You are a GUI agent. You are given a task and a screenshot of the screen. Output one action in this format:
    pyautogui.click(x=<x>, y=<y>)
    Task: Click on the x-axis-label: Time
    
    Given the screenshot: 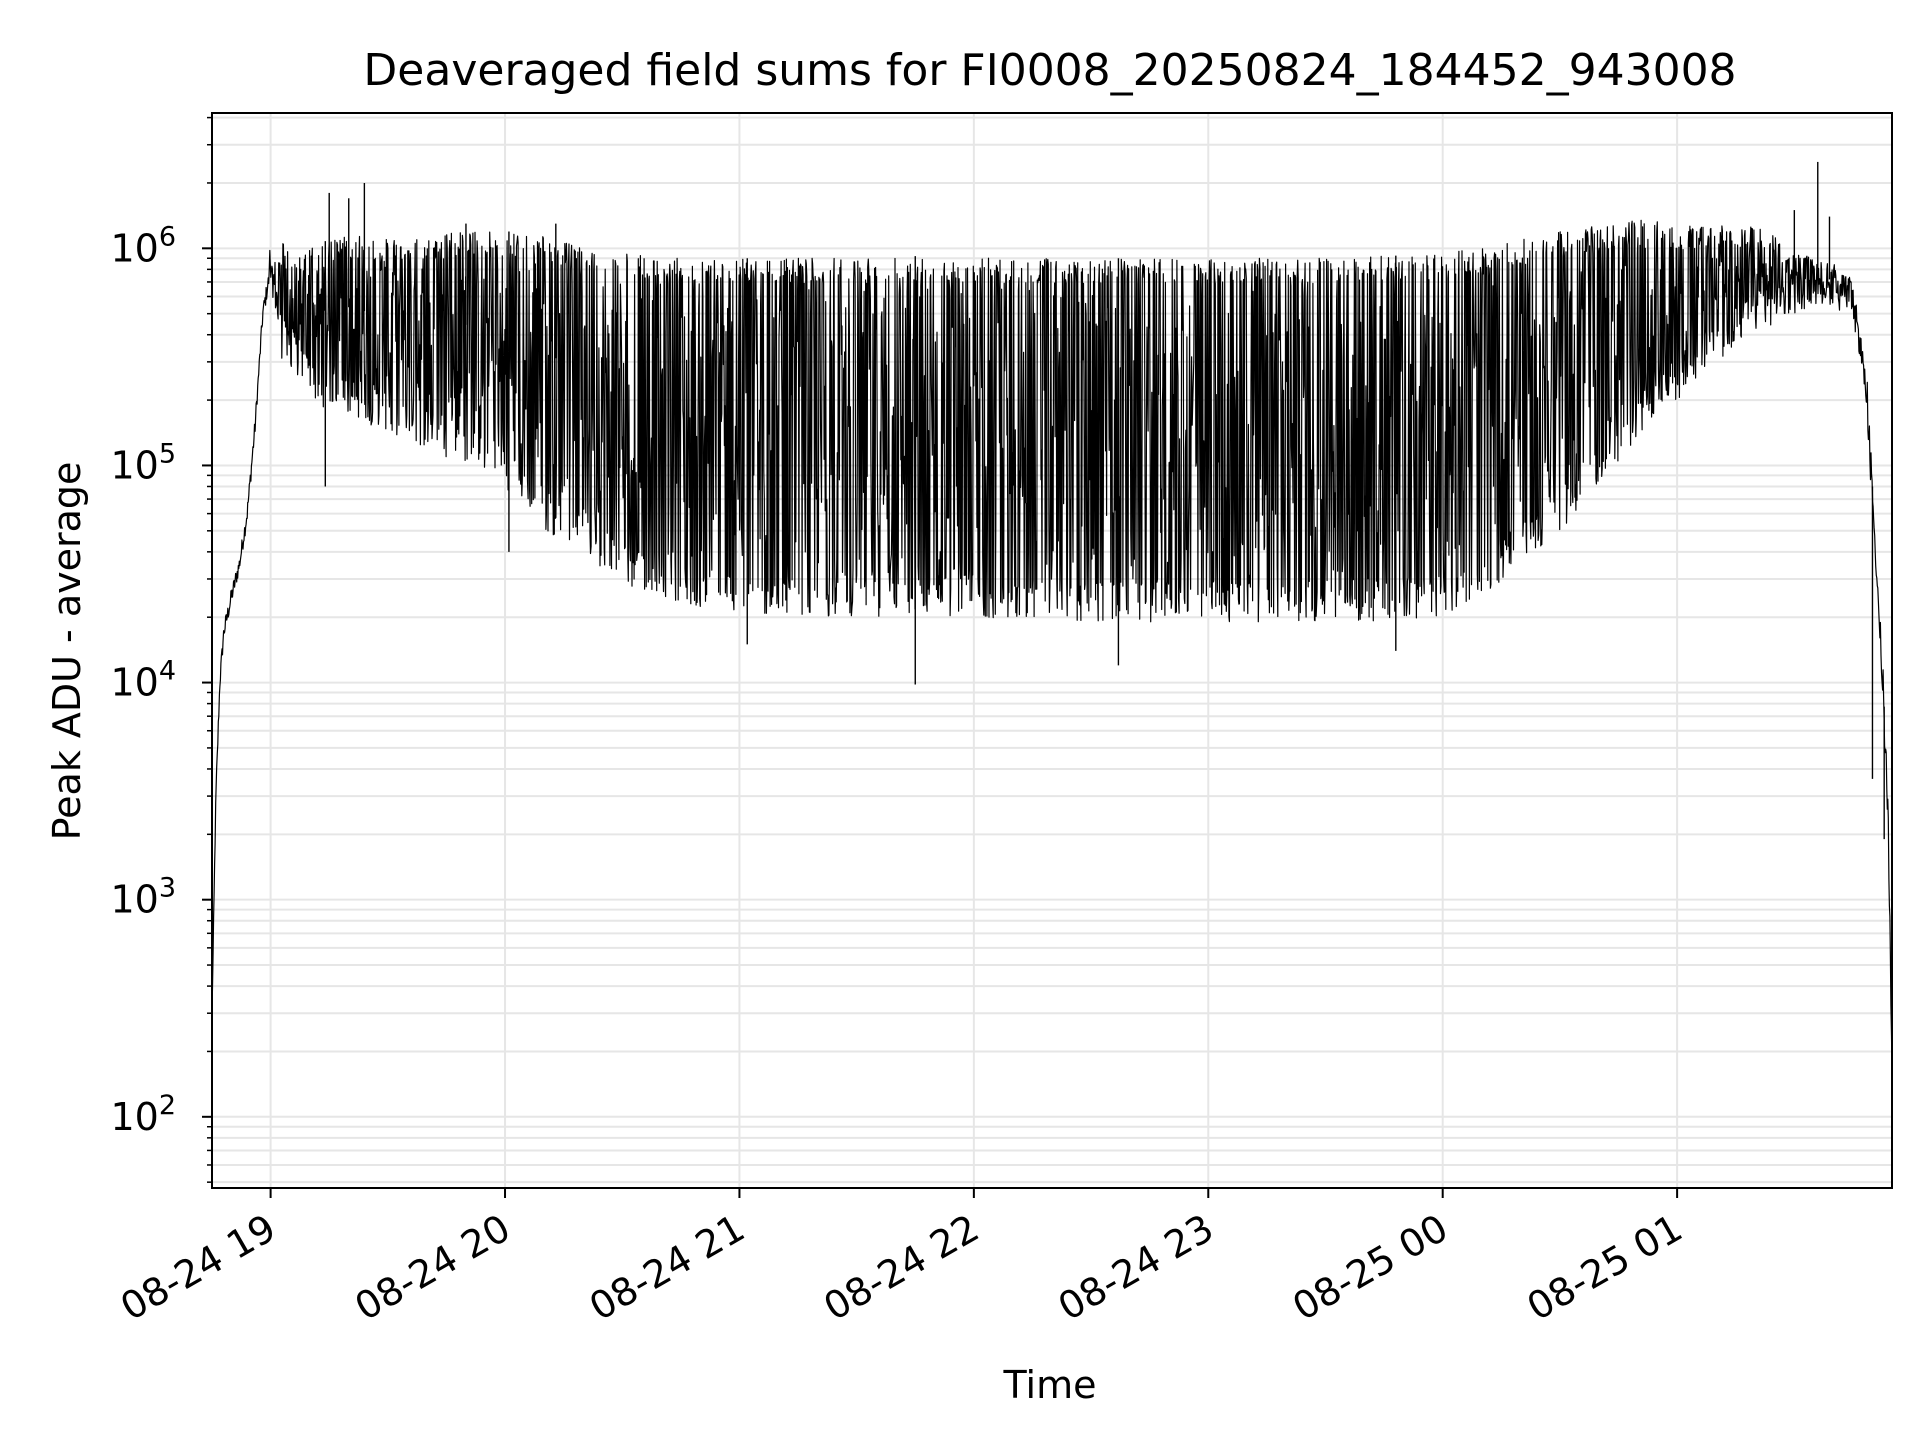 What is the action you would take?
    pyautogui.click(x=1050, y=1385)
    